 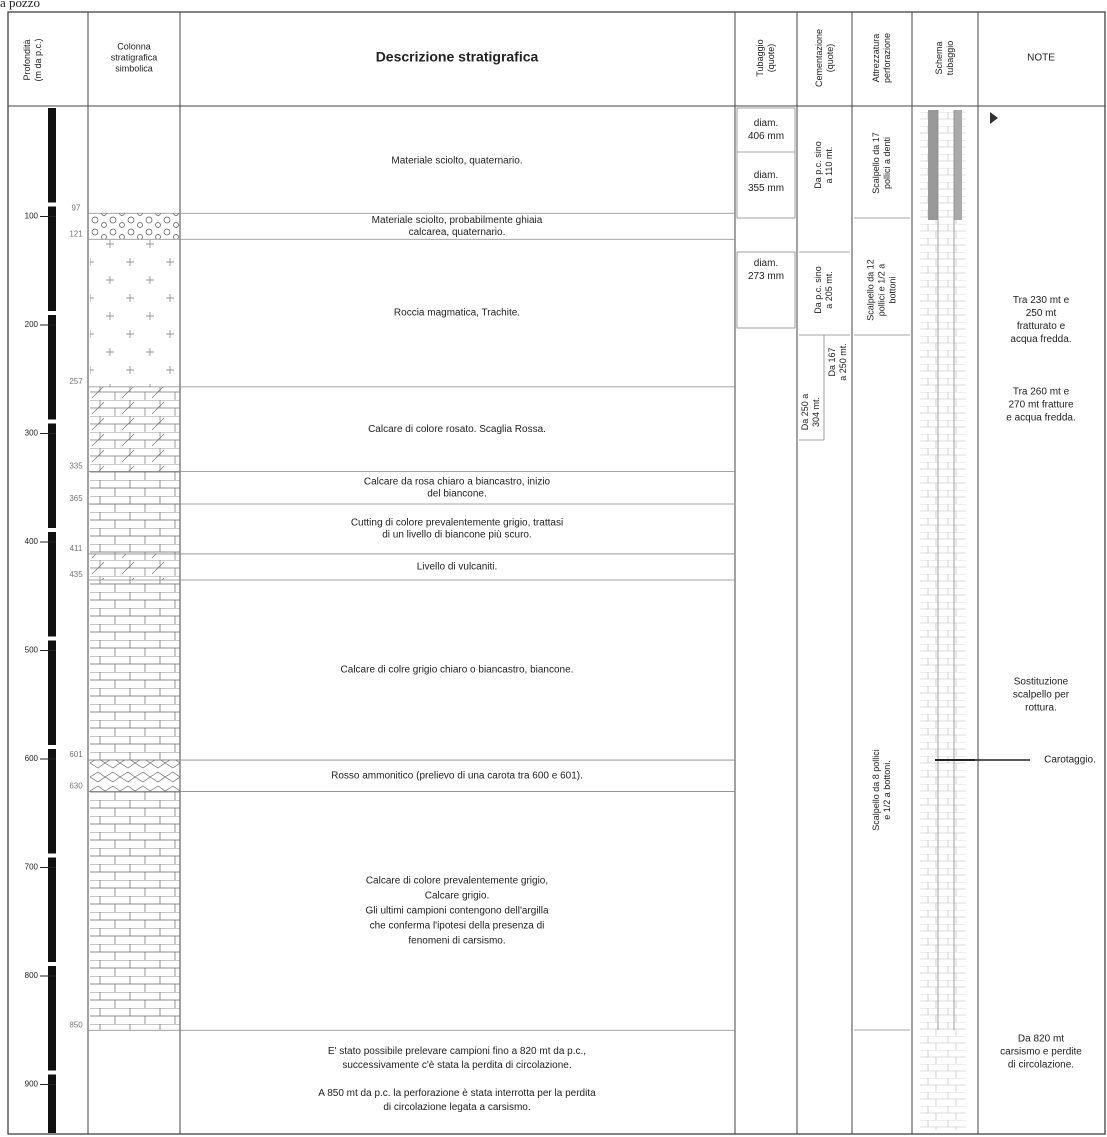 I want to click on note: carsismo e perdite, so click(x=1041, y=1052).